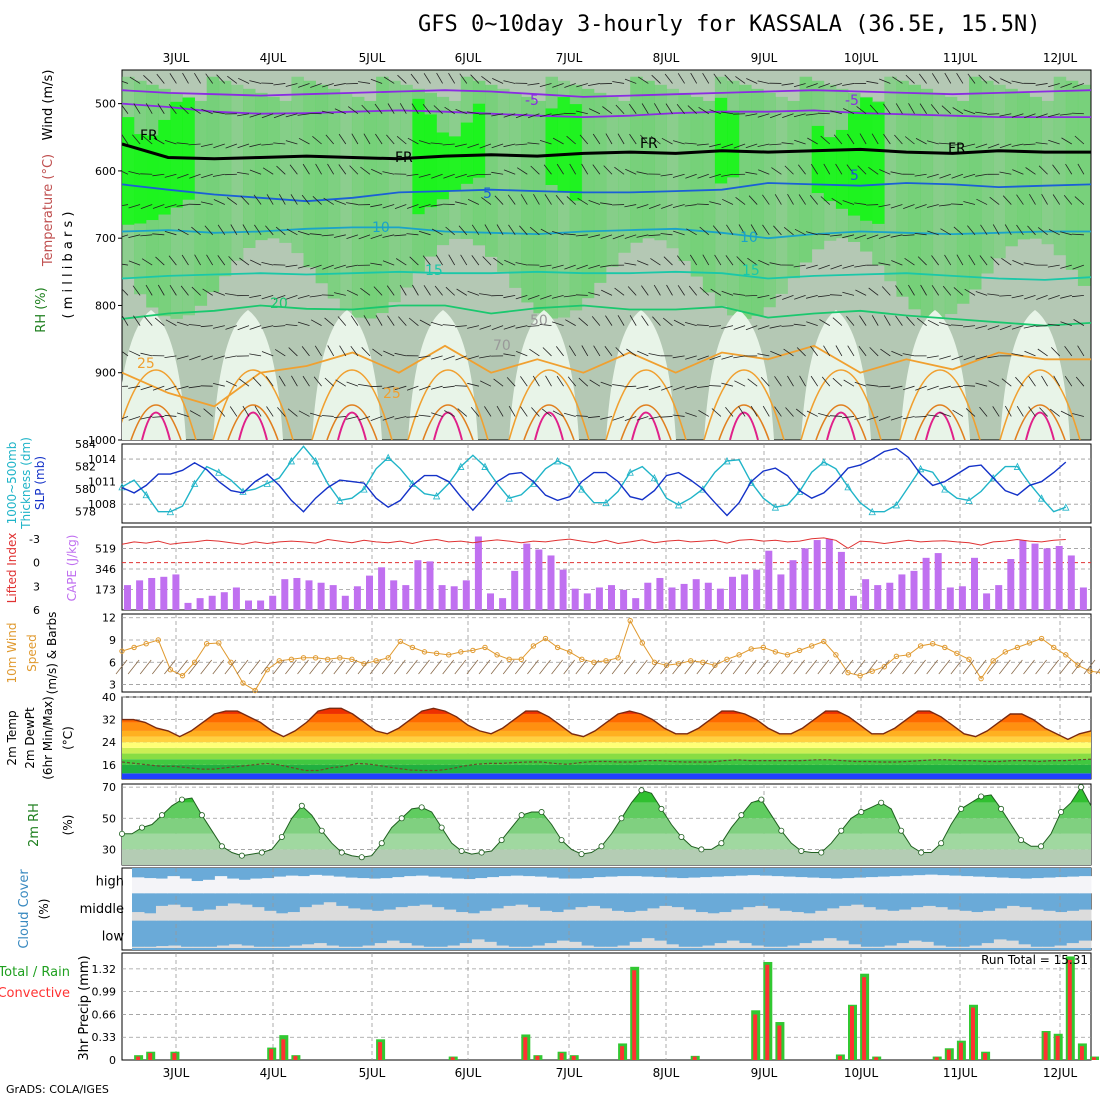 The width and height of the screenshot is (1100, 1100). What do you see at coordinates (285, 171) in the screenshot?
I see `rh-column` at bounding box center [285, 171].